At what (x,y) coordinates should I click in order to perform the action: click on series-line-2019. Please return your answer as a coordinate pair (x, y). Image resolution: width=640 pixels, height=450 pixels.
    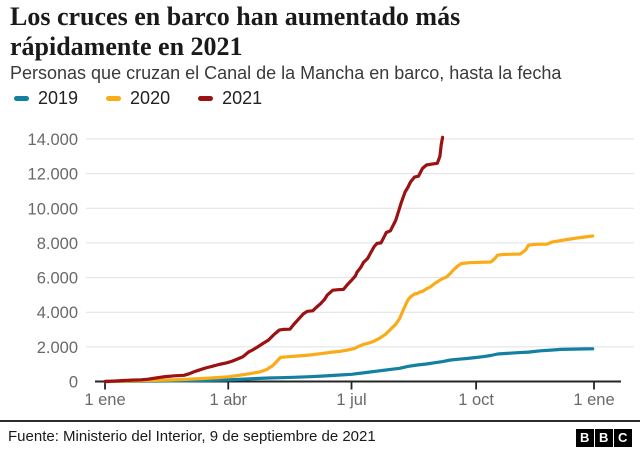
    Looking at the image, I should click on (349, 365).